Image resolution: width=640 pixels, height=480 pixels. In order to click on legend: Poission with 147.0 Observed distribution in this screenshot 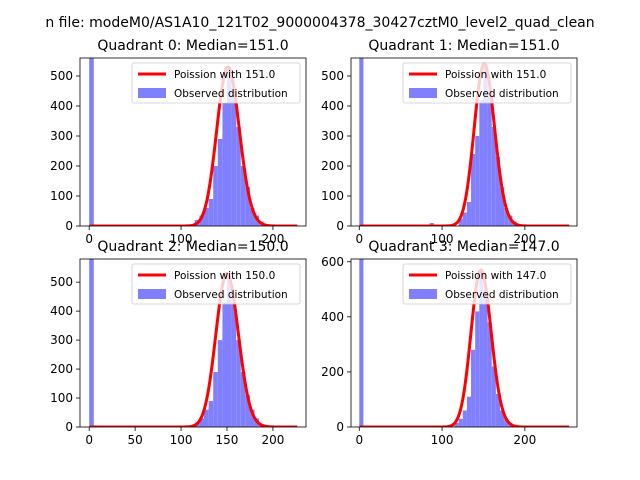, I will do `click(487, 284)`.